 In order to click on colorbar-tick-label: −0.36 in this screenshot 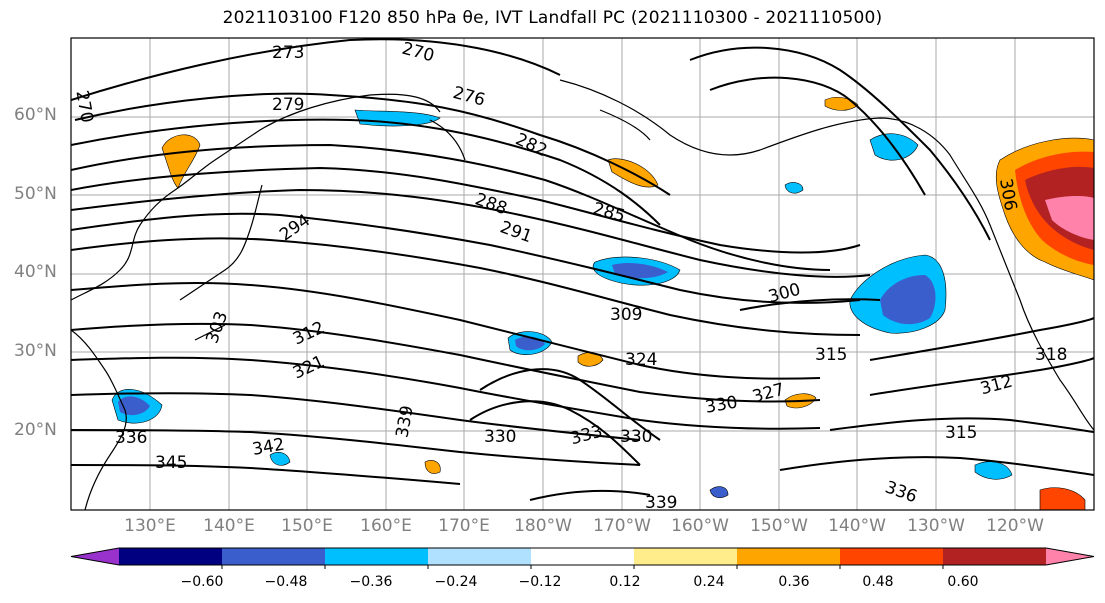, I will do `click(371, 582)`.